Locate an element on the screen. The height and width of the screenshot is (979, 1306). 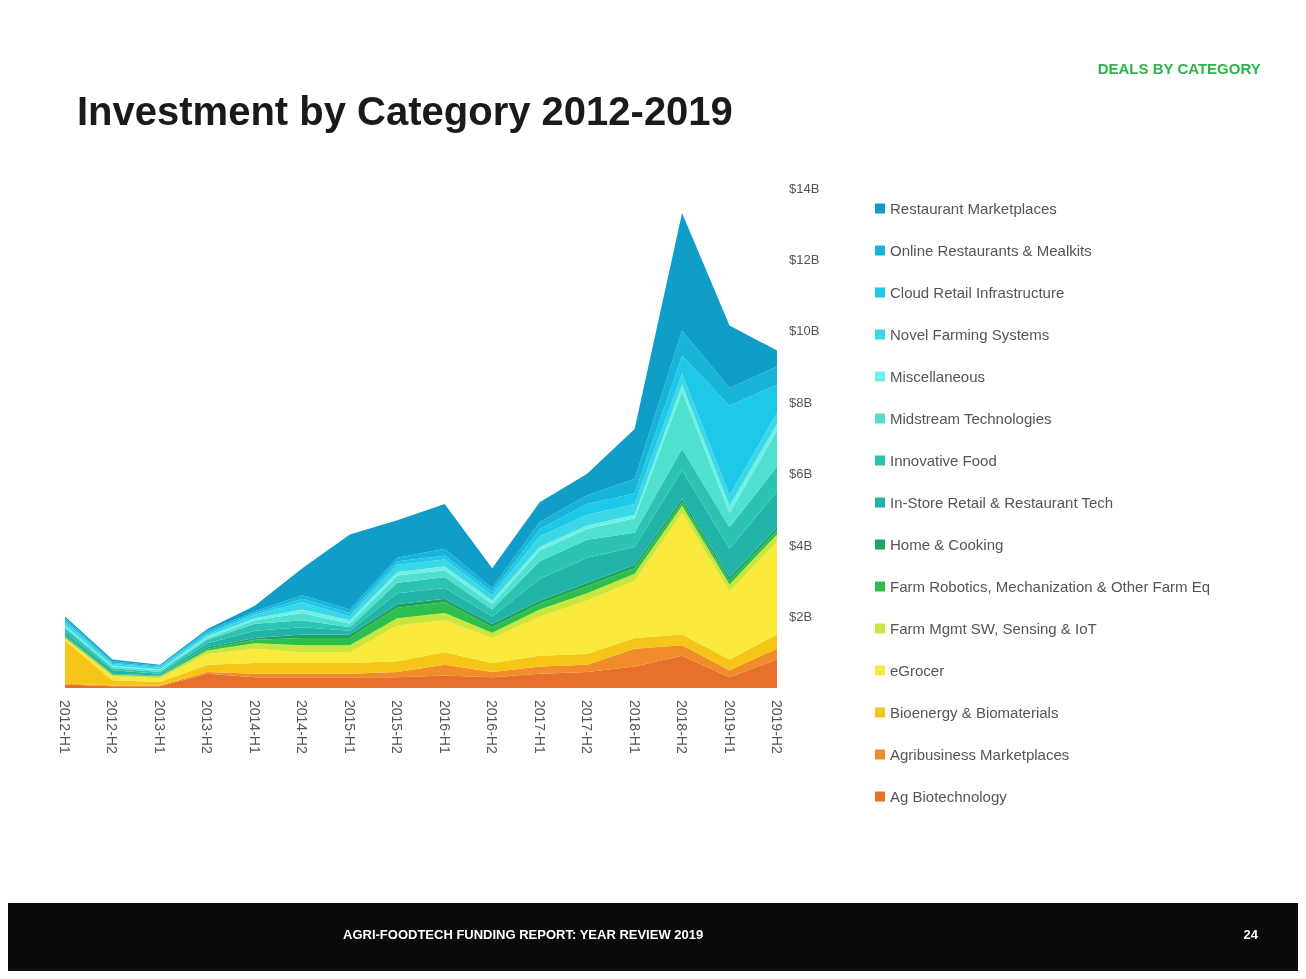
x-tick-label: 2012-H1 is located at coordinates (65, 727).